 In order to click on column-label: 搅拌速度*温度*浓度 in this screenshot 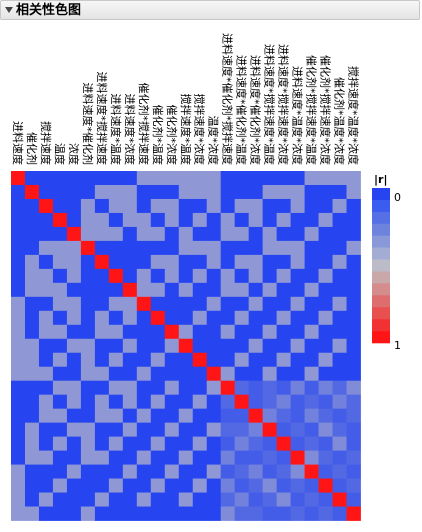, I will do `click(354, 115)`.